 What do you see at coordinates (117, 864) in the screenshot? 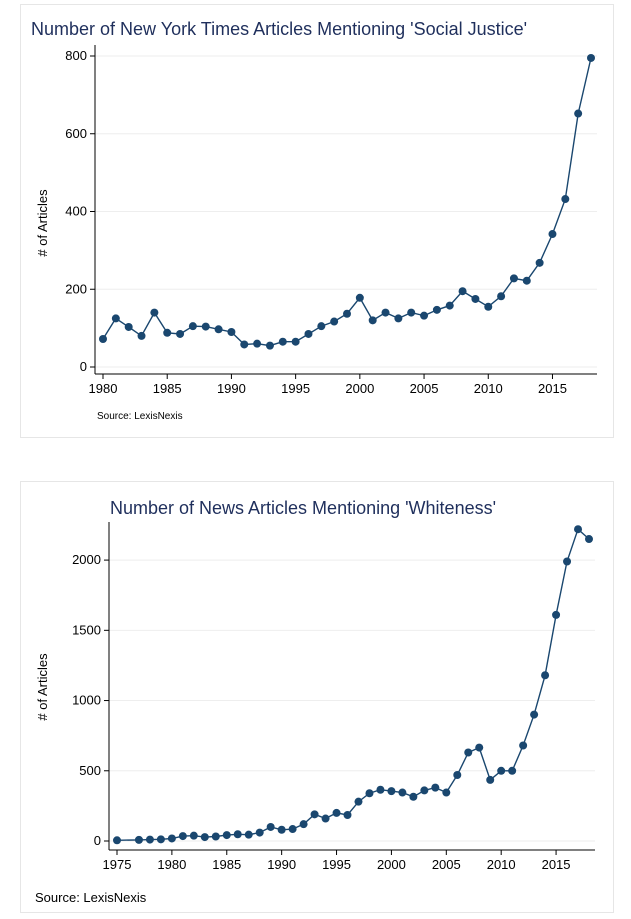
I see `x-tick-label: 1975` at bounding box center [117, 864].